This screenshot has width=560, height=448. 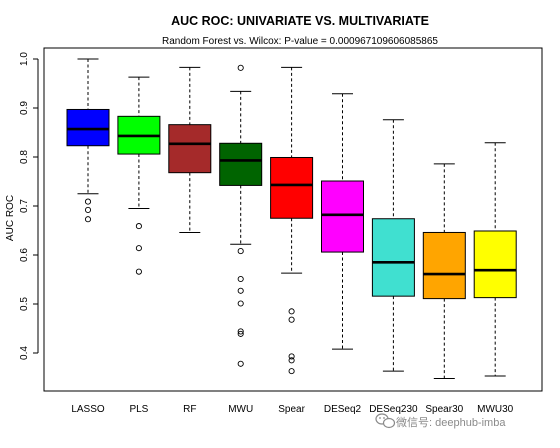 I want to click on box-deseq2, so click(x=342, y=221).